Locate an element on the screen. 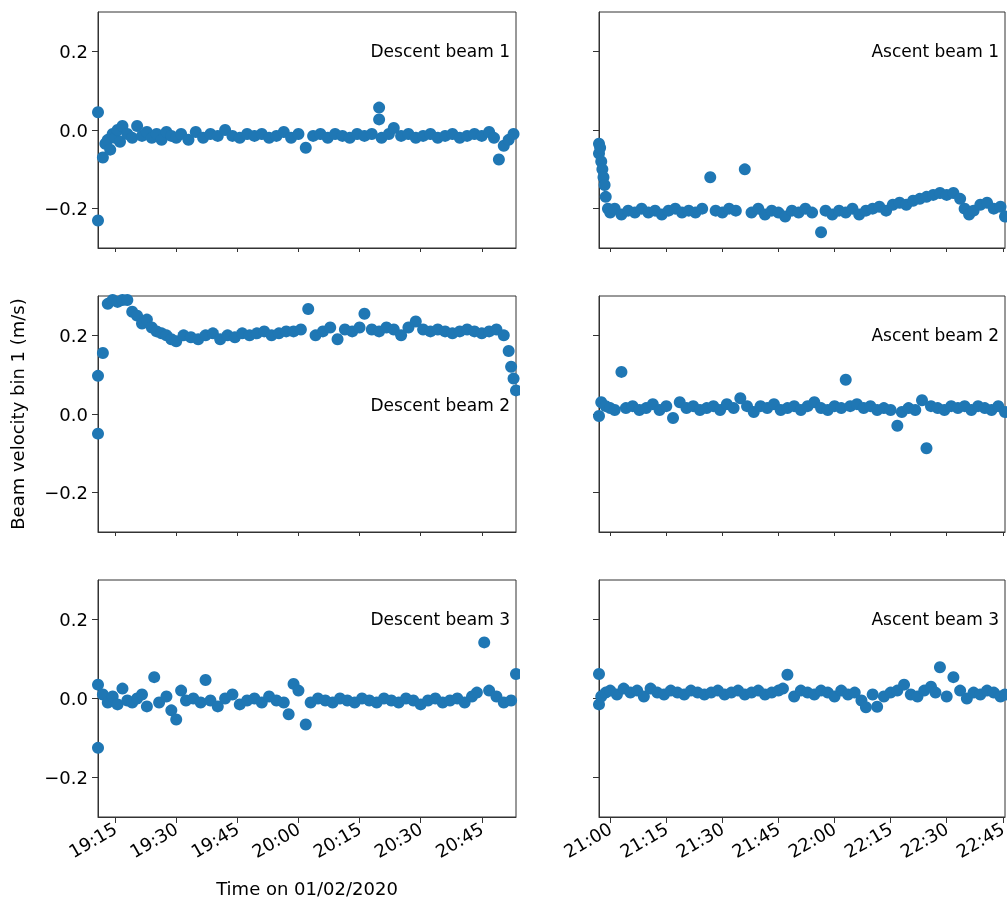 This screenshot has width=1007, height=900. annotation: Descent beam 1 is located at coordinates (440, 50).